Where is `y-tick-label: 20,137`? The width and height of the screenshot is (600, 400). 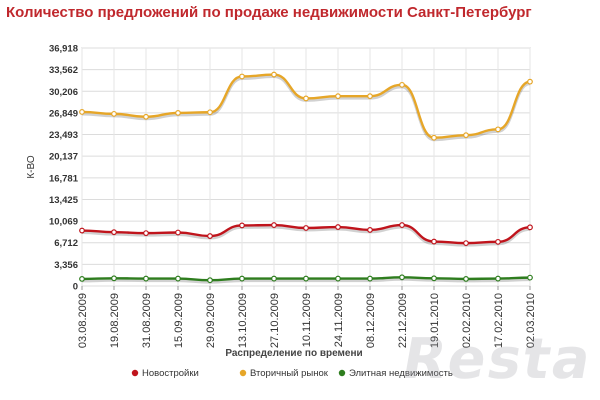
y-tick-label: 20,137 is located at coordinates (63, 157).